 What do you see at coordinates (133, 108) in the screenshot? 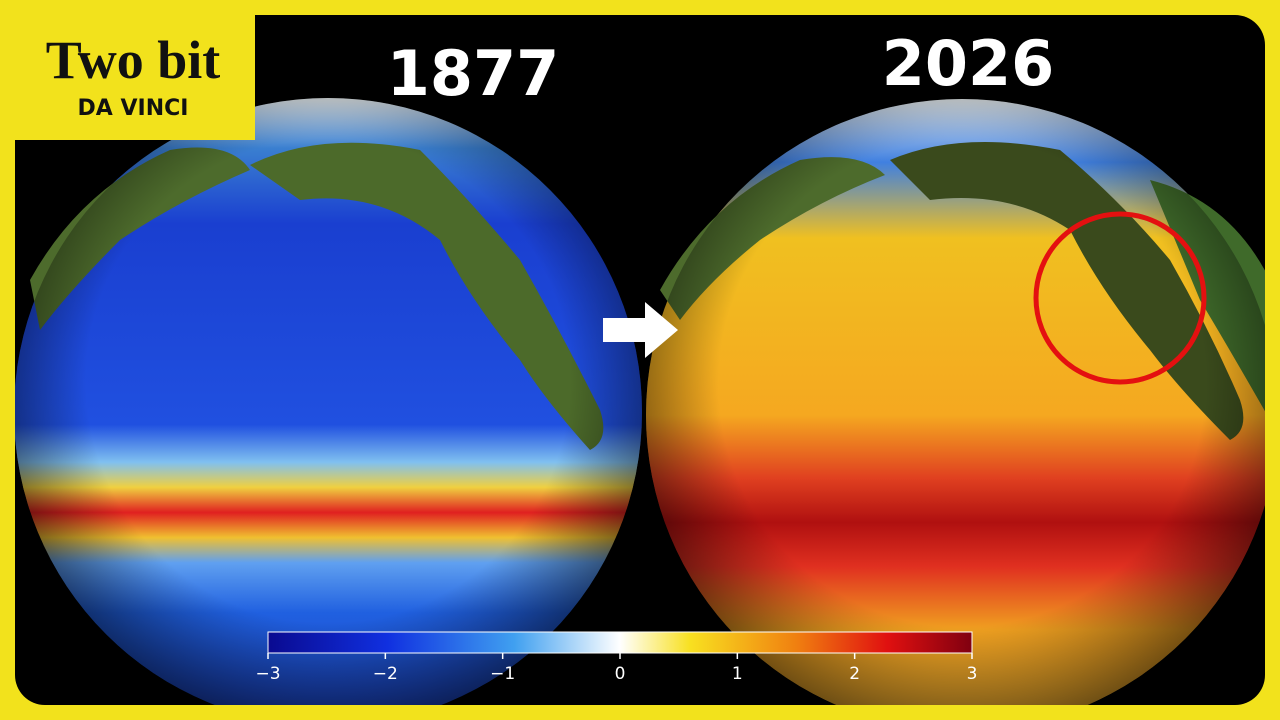
I see `logo-subtitle: DA VINCI` at bounding box center [133, 108].